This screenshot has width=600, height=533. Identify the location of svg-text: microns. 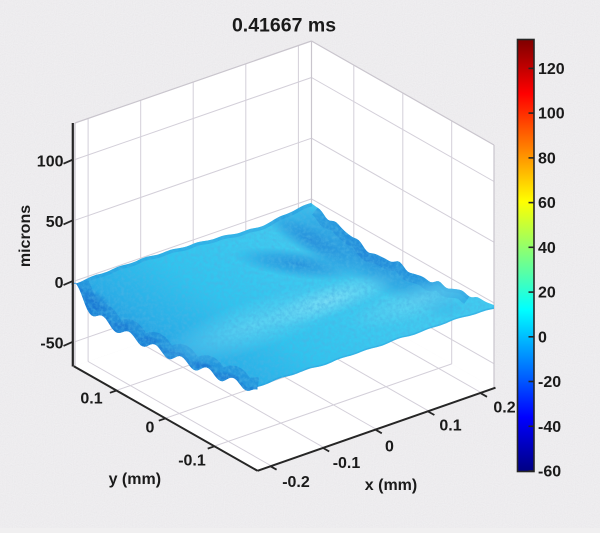
(25, 236).